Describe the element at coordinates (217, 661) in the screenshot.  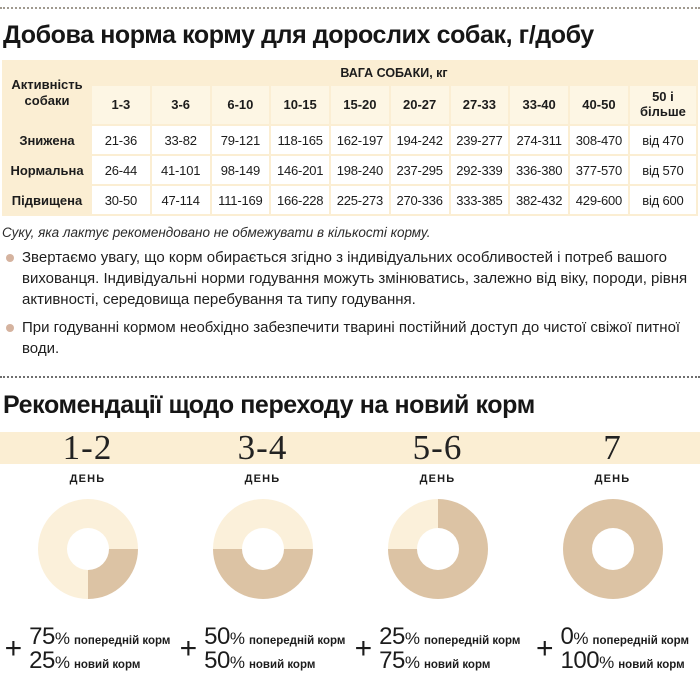
I see `new-percent: 50` at that location.